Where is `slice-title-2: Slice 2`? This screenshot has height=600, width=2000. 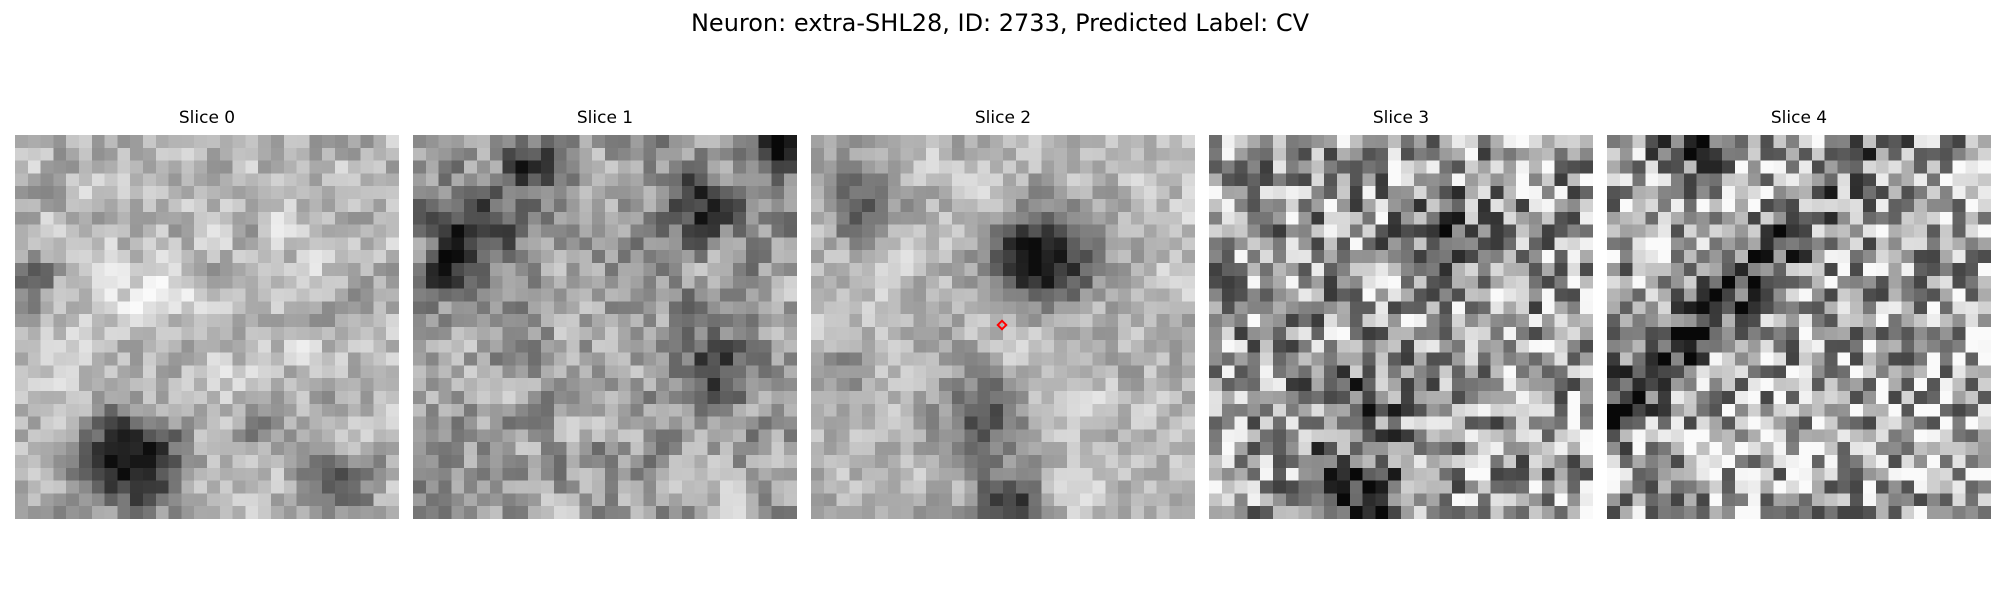 slice-title-2: Slice 2 is located at coordinates (1003, 118).